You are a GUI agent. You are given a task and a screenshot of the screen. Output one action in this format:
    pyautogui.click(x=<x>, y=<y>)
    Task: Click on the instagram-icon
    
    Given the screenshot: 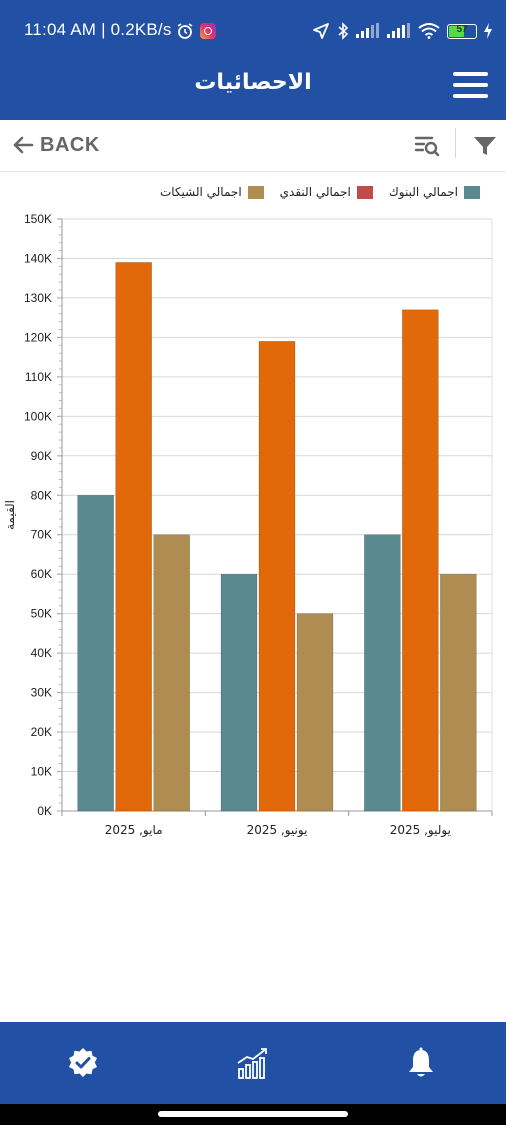 What is the action you would take?
    pyautogui.click(x=208, y=31)
    